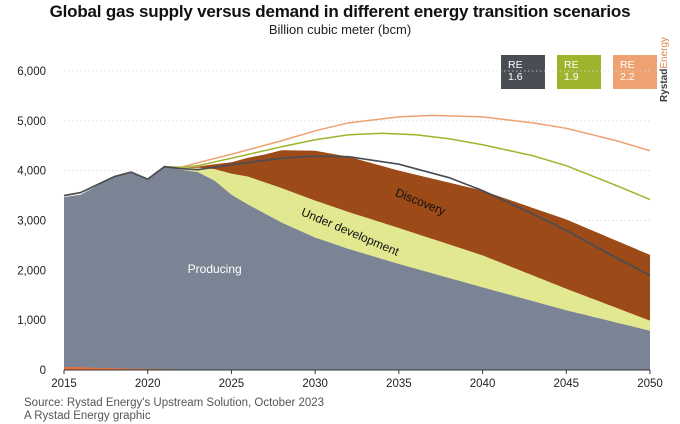 The width and height of the screenshot is (680, 424). What do you see at coordinates (31, 222) in the screenshot?
I see `y-tick-label: 3,000` at bounding box center [31, 222].